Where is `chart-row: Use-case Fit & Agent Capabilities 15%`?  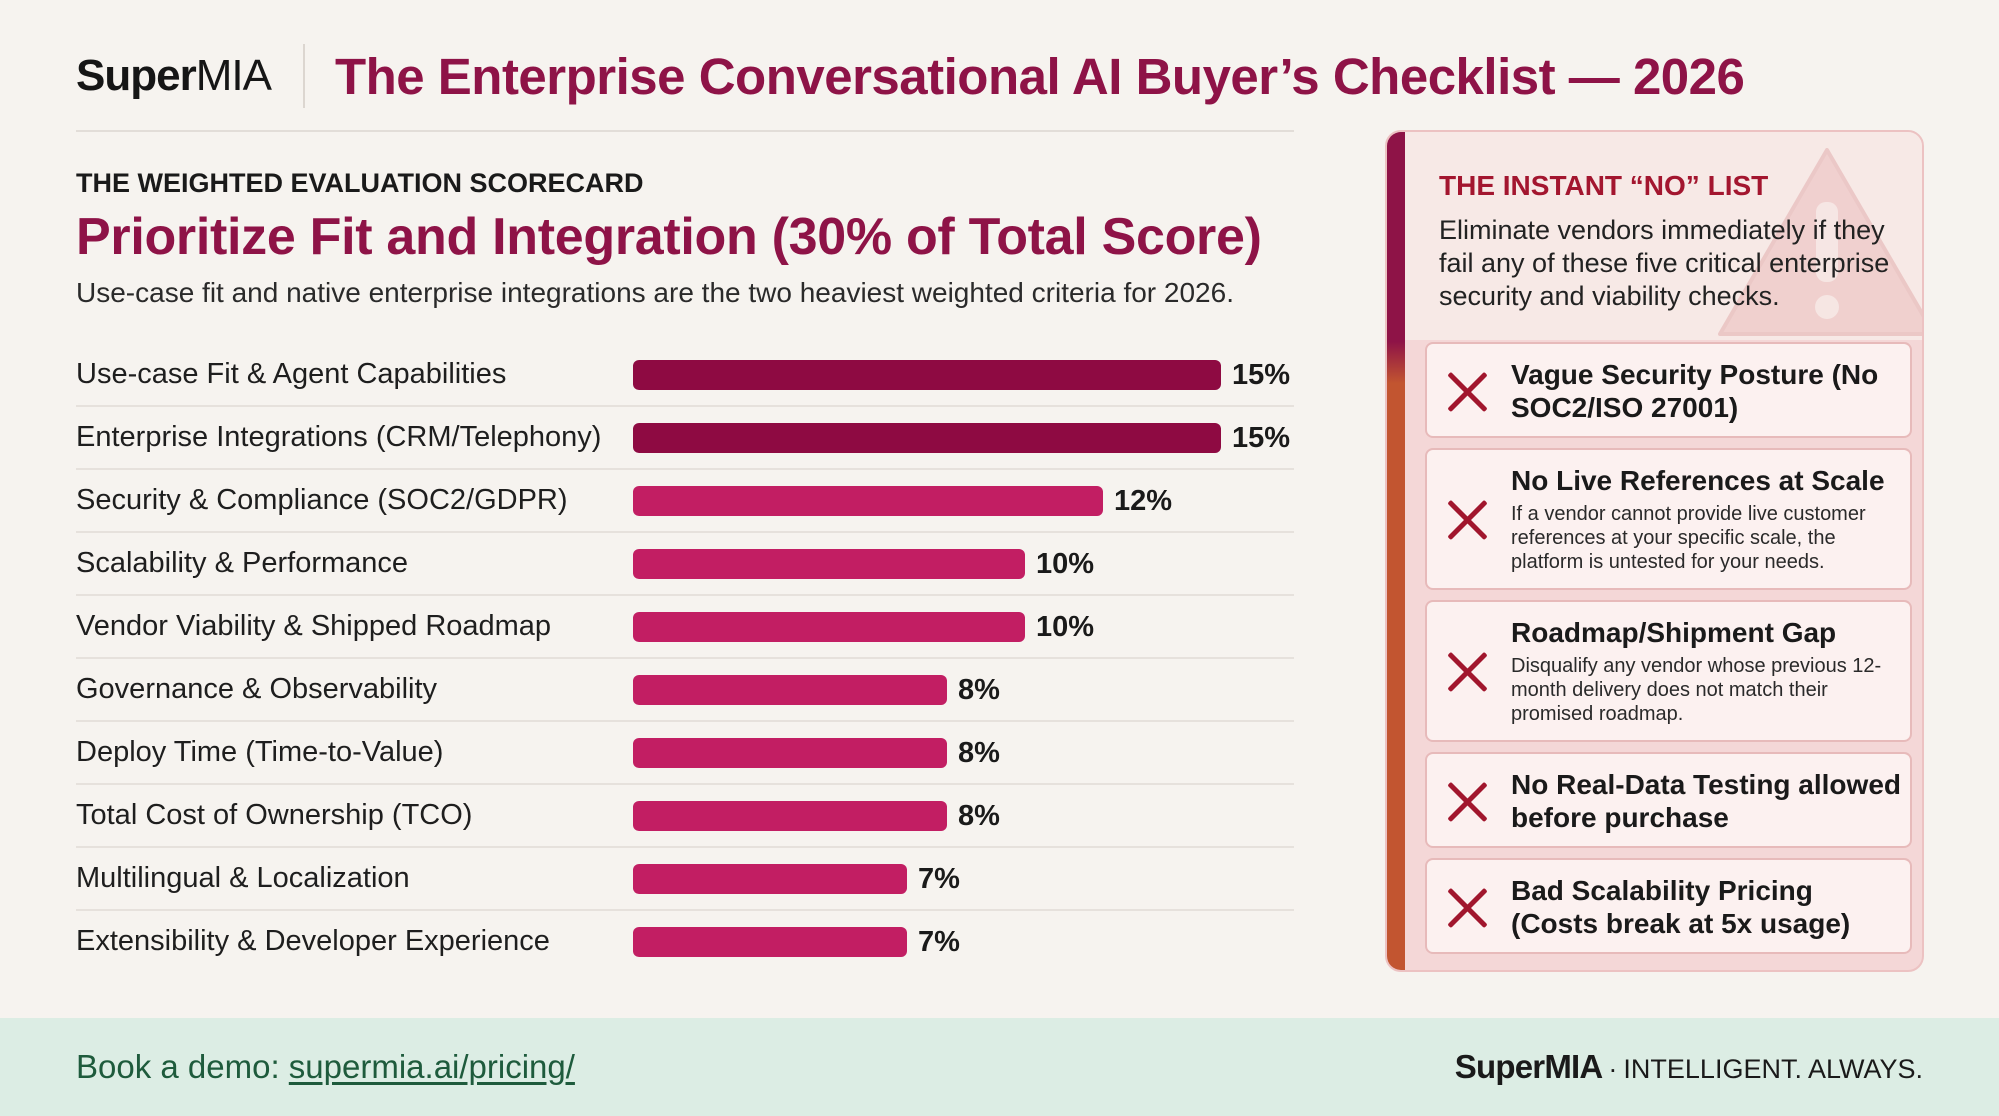 chart-row: Use-case Fit & Agent Capabilities 15% is located at coordinates (685, 375).